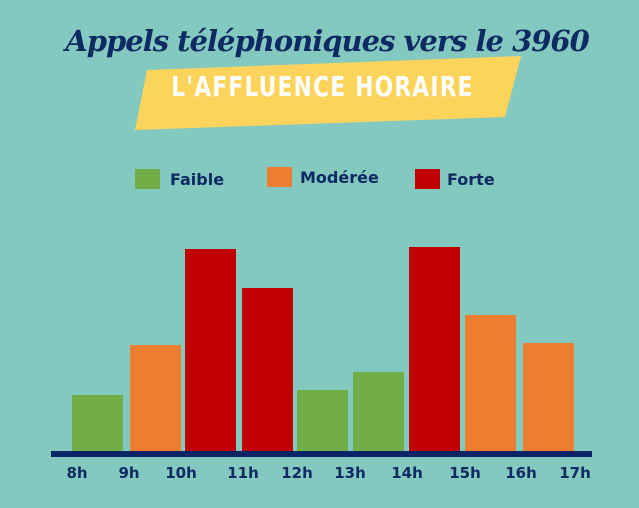 The height and width of the screenshot is (508, 639). I want to click on x-tick-label: 12h, so click(297, 473).